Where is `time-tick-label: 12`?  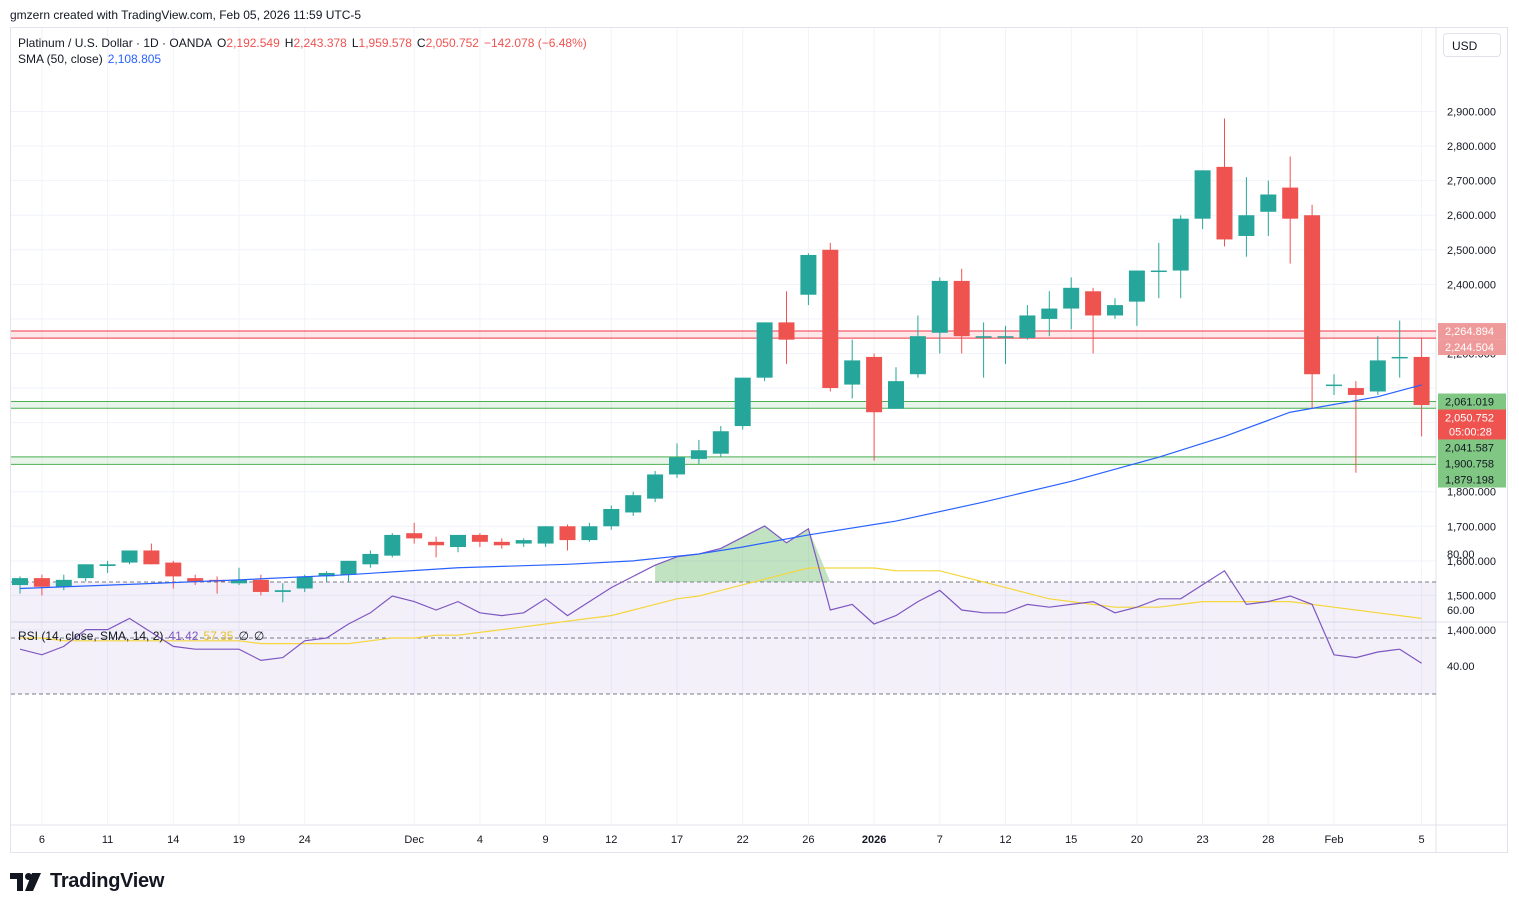
time-tick-label: 12 is located at coordinates (611, 840).